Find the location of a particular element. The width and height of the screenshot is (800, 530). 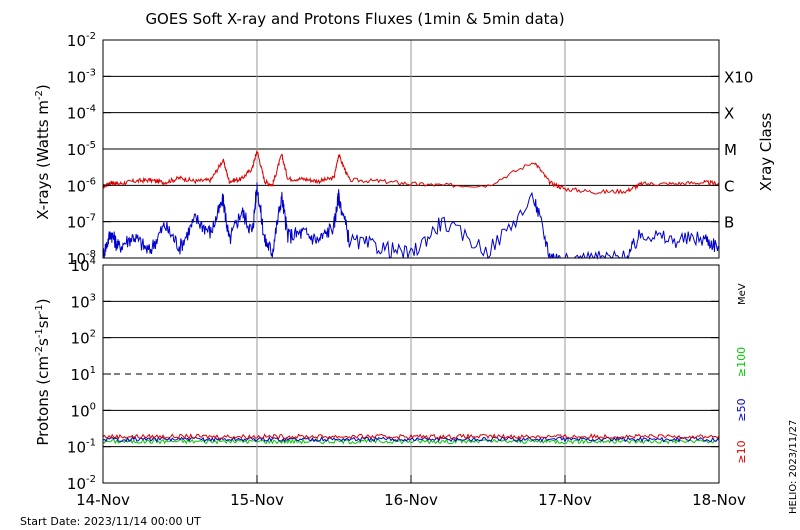

x-tick-label: 16-Nov is located at coordinates (411, 500).